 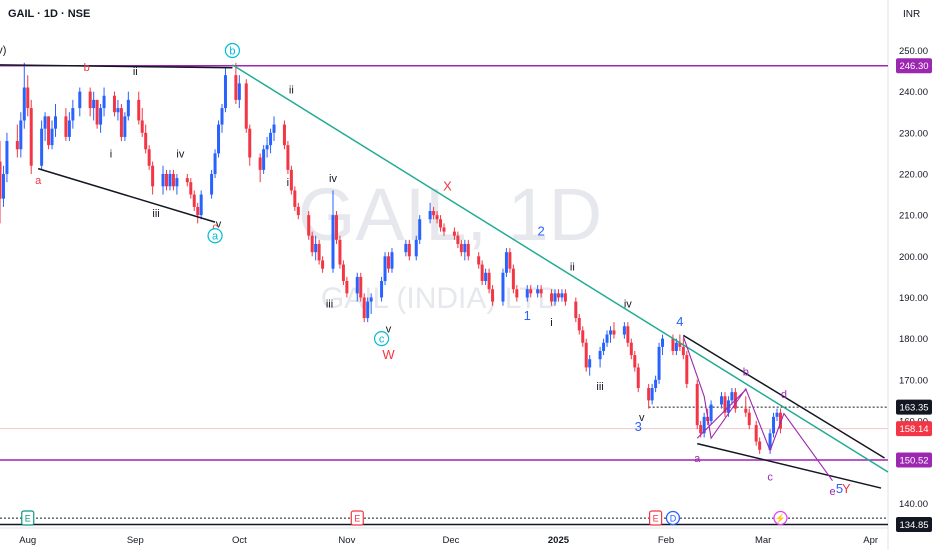 I want to click on wave-paths, so click(x=757, y=408).